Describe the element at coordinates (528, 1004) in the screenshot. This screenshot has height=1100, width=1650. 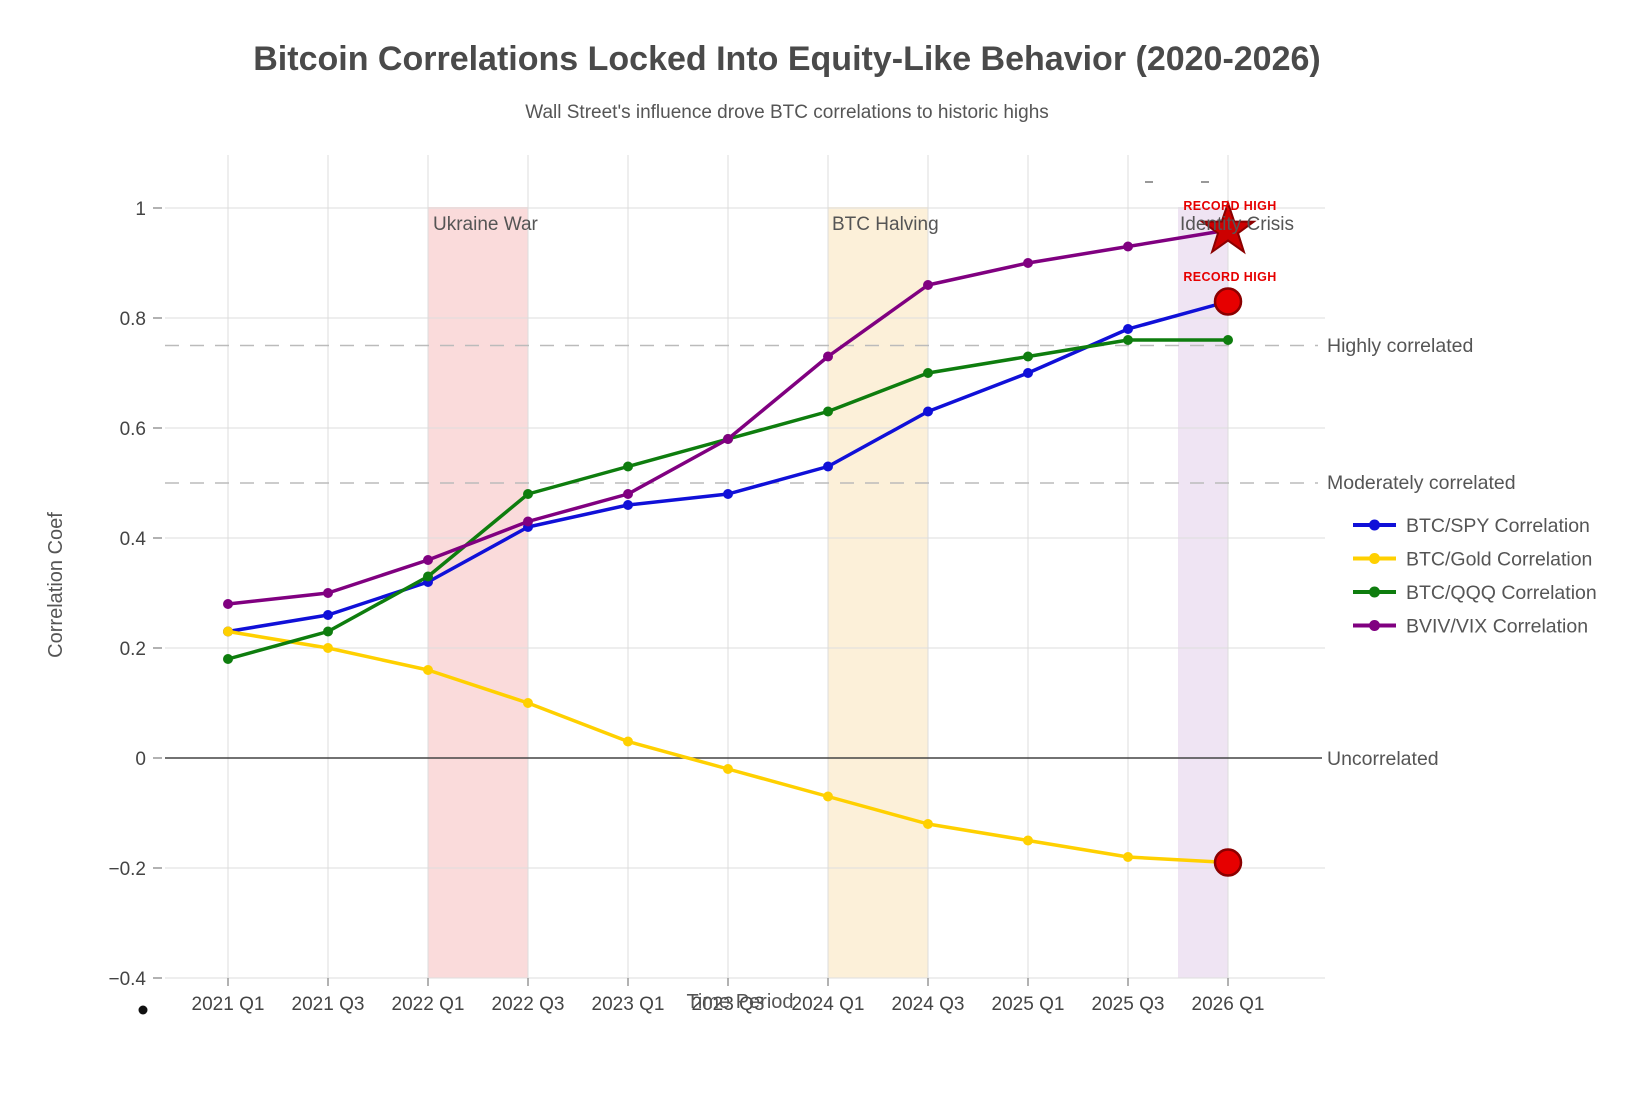
I see `x-tick-label: 2022 Q3` at that location.